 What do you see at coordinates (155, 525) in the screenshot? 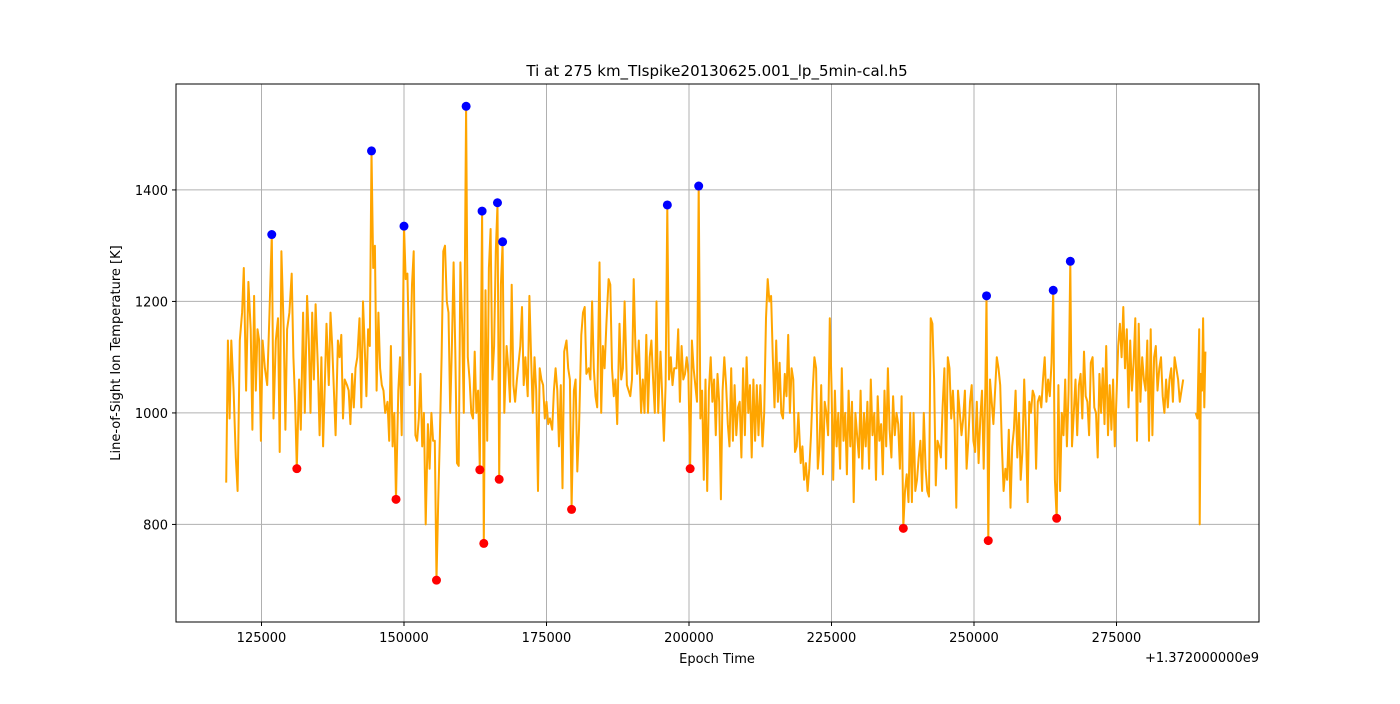
I see `y-tick-label: 800` at bounding box center [155, 525].